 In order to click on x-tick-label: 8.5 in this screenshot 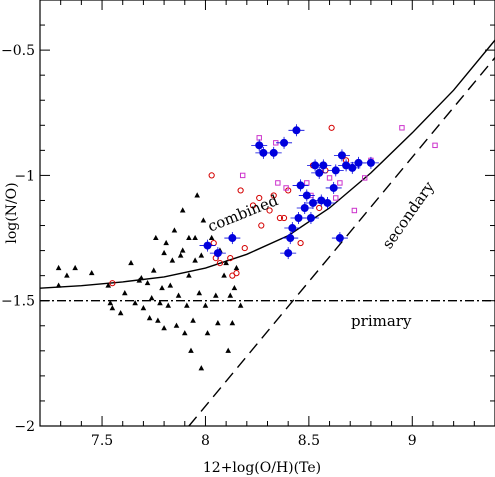, I will do `click(309, 441)`.